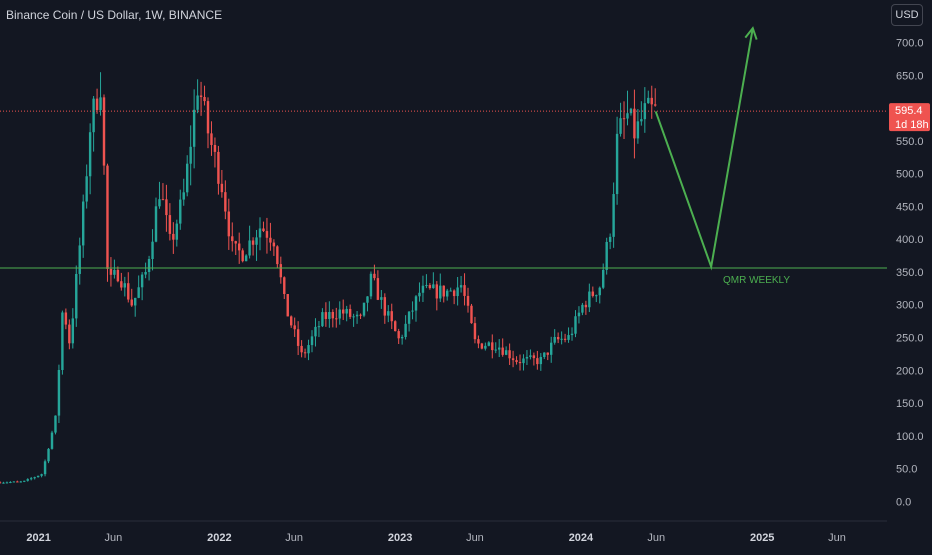 Image resolution: width=932 pixels, height=555 pixels. Describe the element at coordinates (909, 117) in the screenshot. I see `last-price-box` at that location.